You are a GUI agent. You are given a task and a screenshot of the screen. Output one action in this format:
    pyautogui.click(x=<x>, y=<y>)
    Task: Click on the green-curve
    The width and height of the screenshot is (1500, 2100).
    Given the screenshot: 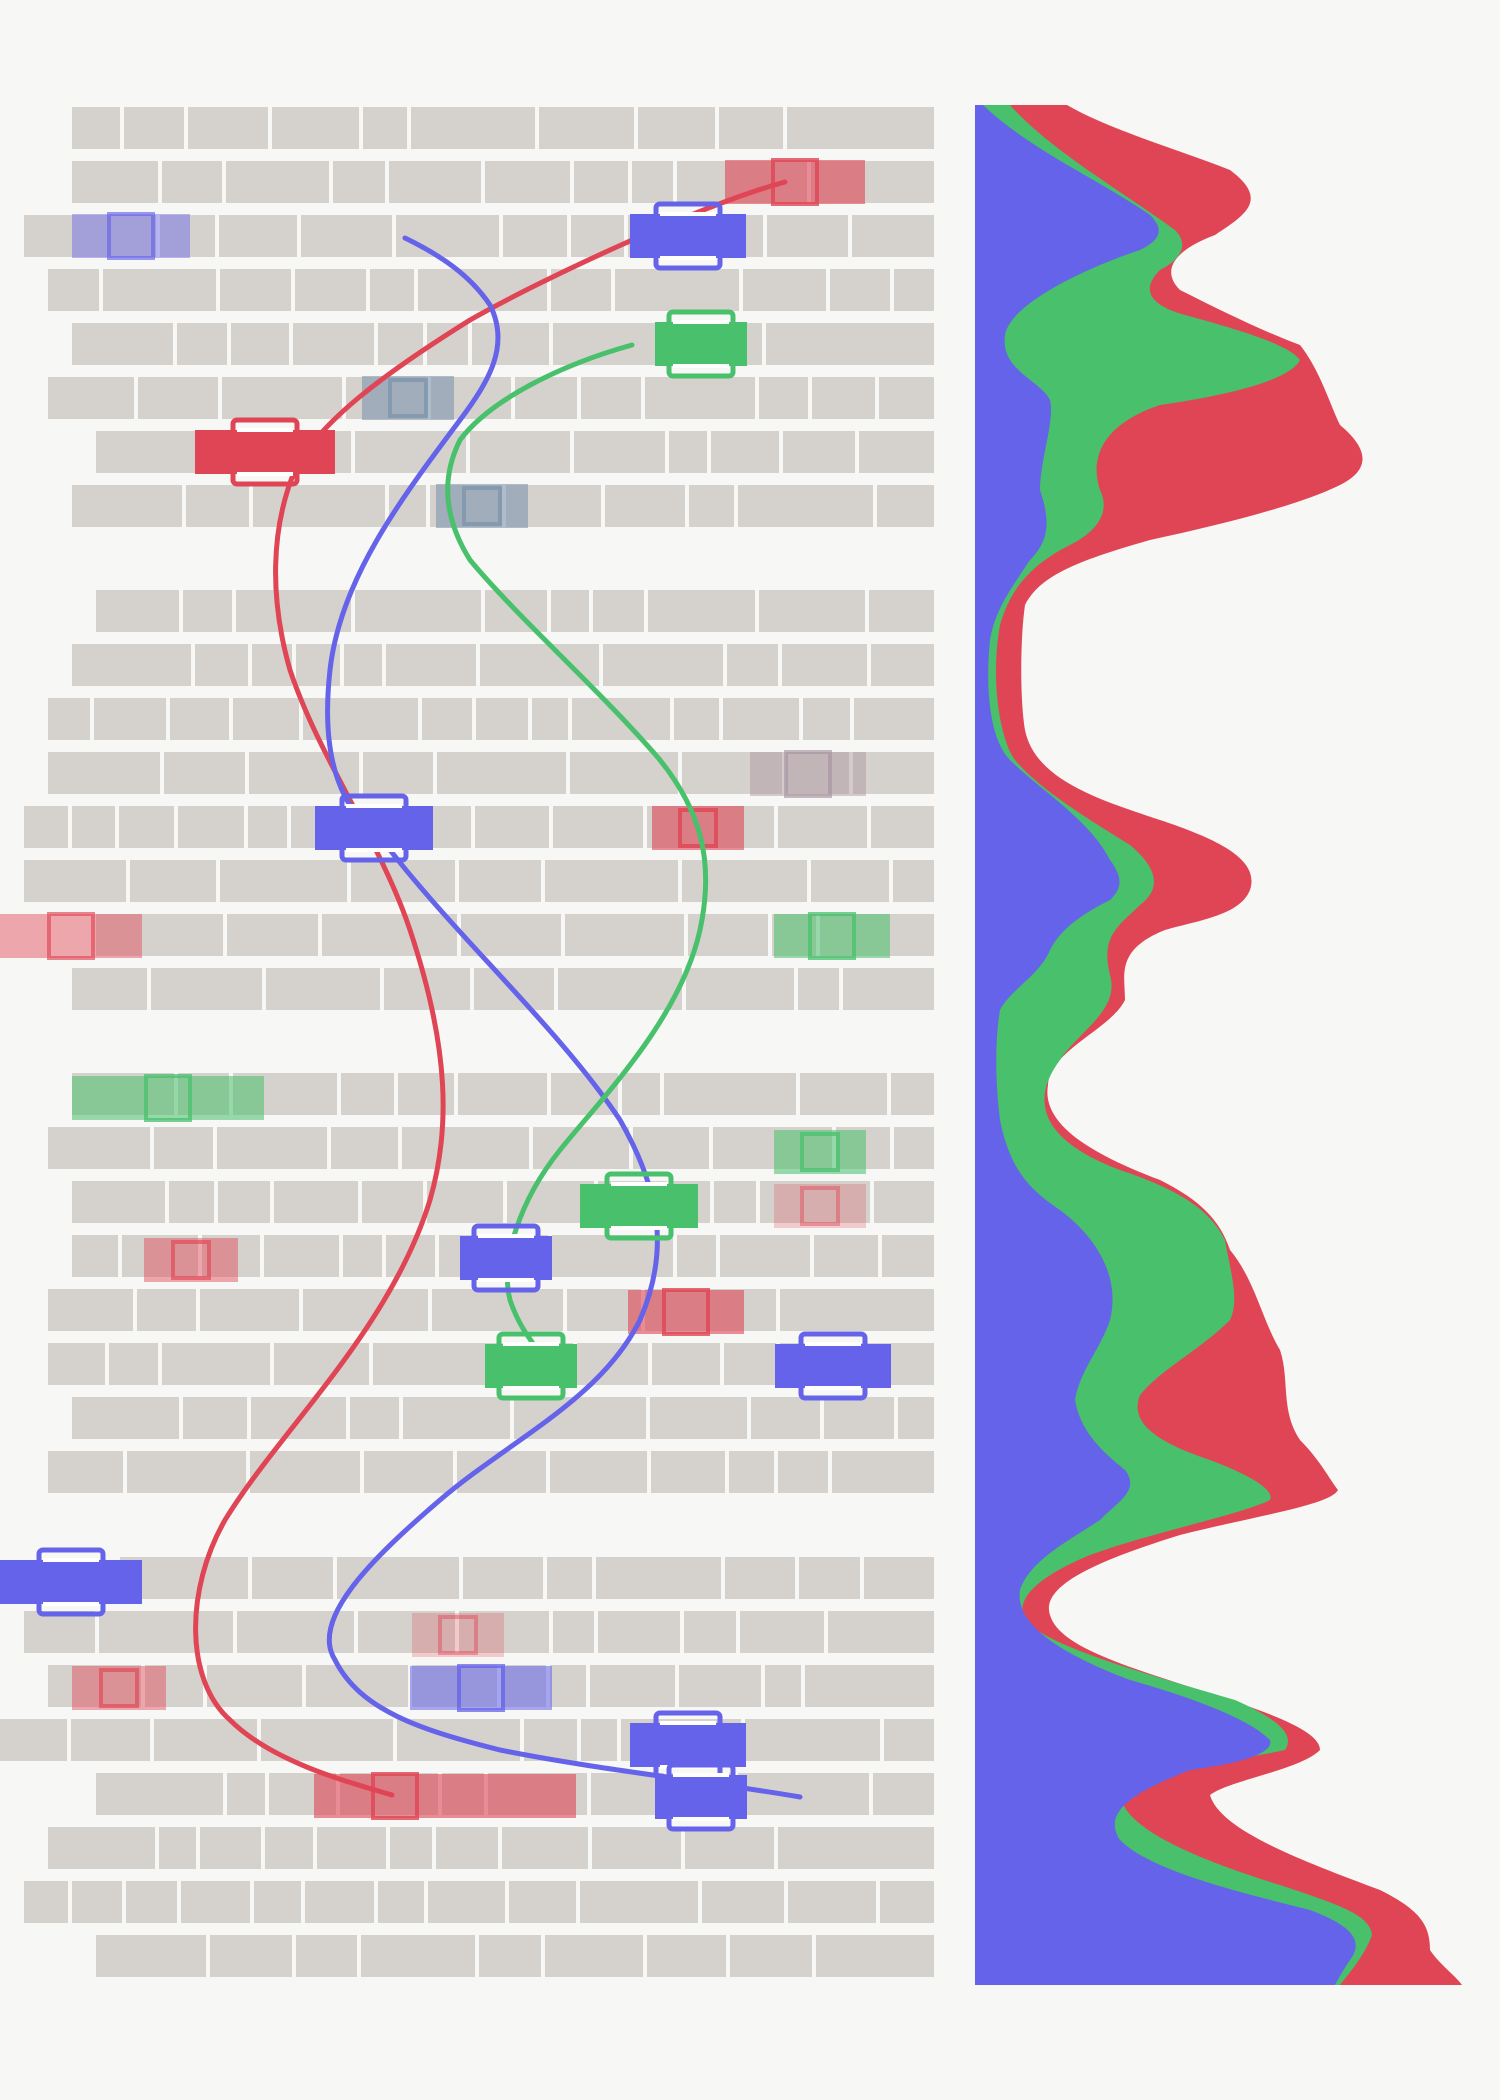 What is the action you would take?
    pyautogui.click(x=577, y=852)
    